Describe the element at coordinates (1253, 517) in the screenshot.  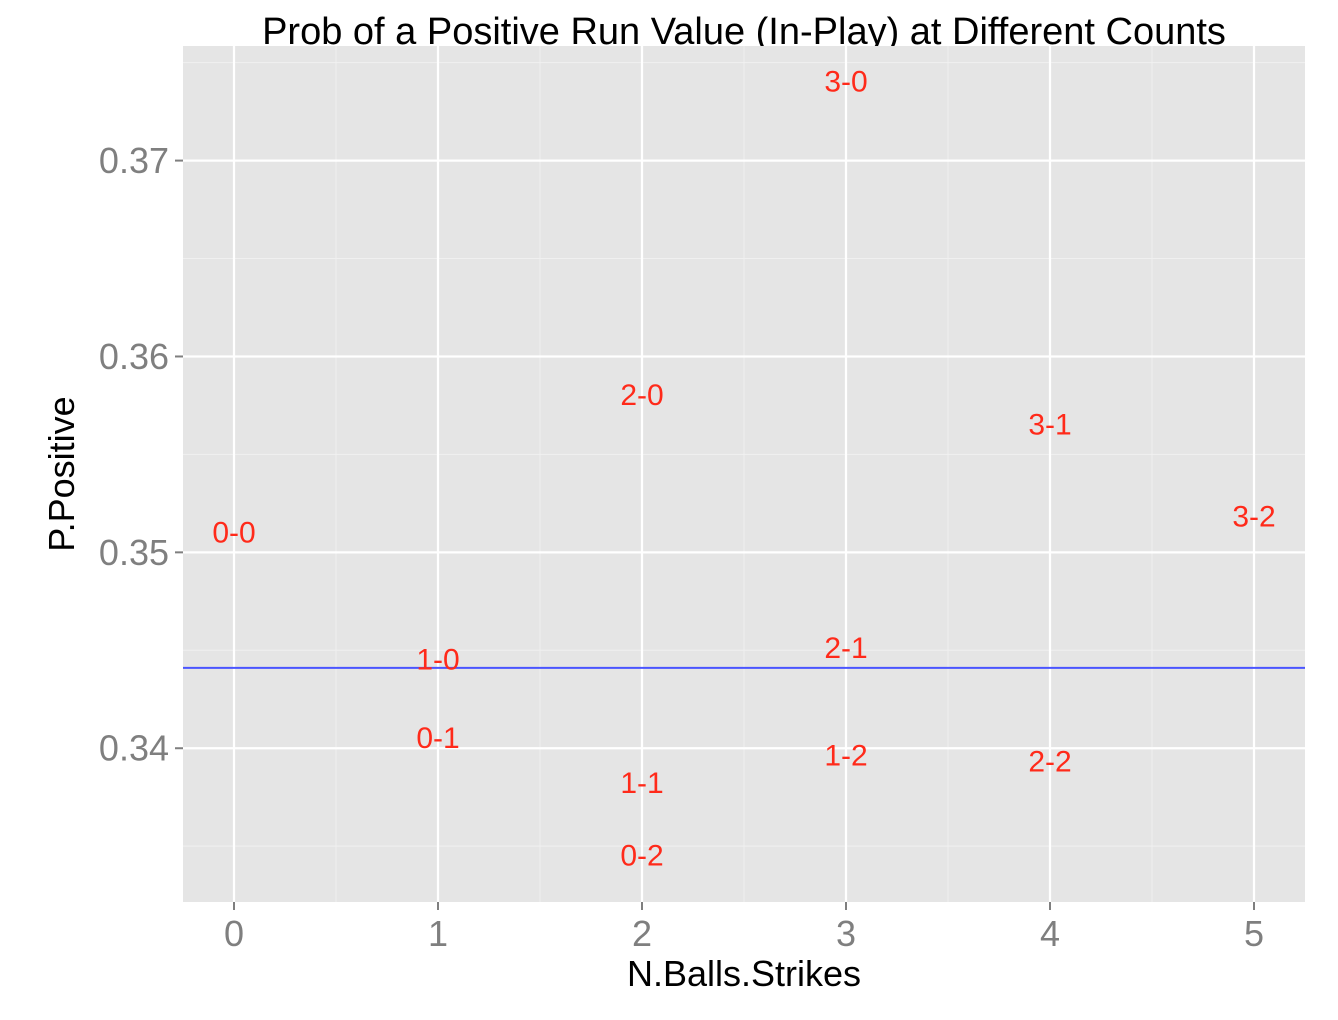
I see `point-label-3-2: 3-2` at that location.